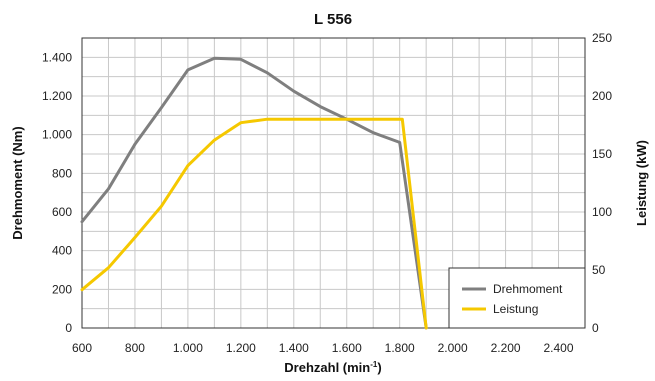 The height and width of the screenshot is (381, 655). Describe the element at coordinates (374, 364) in the screenshot. I see `x-axis-label-superscript: -1` at that location.